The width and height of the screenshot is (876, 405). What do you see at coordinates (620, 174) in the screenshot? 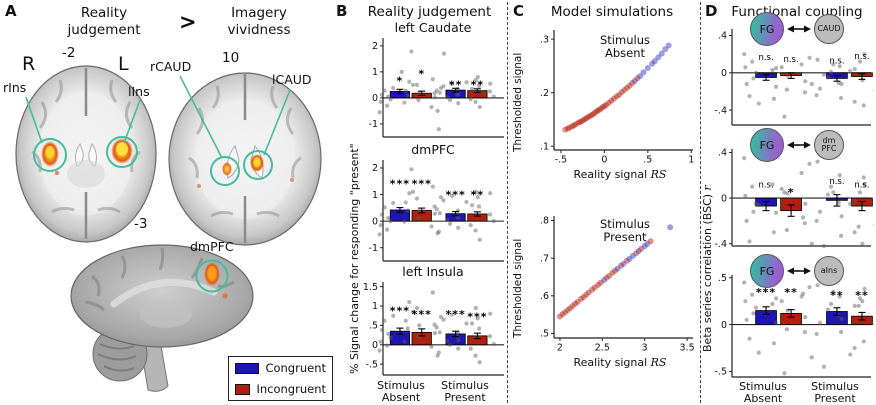
I see `c1-xlabel: Reality signal RS` at bounding box center [620, 174].